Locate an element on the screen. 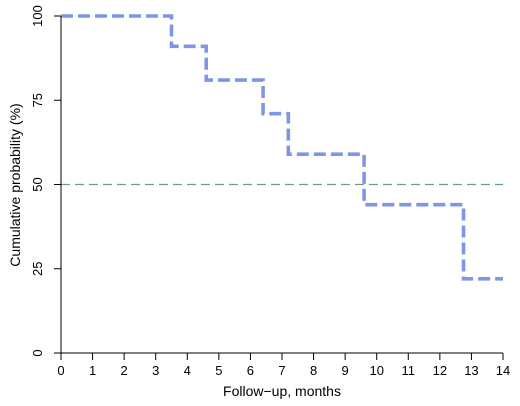 The height and width of the screenshot is (406, 520). x-axis: 0 1 2 3 4 5 6 7 8 9 10 11 12 13 14 is located at coordinates (283, 365).